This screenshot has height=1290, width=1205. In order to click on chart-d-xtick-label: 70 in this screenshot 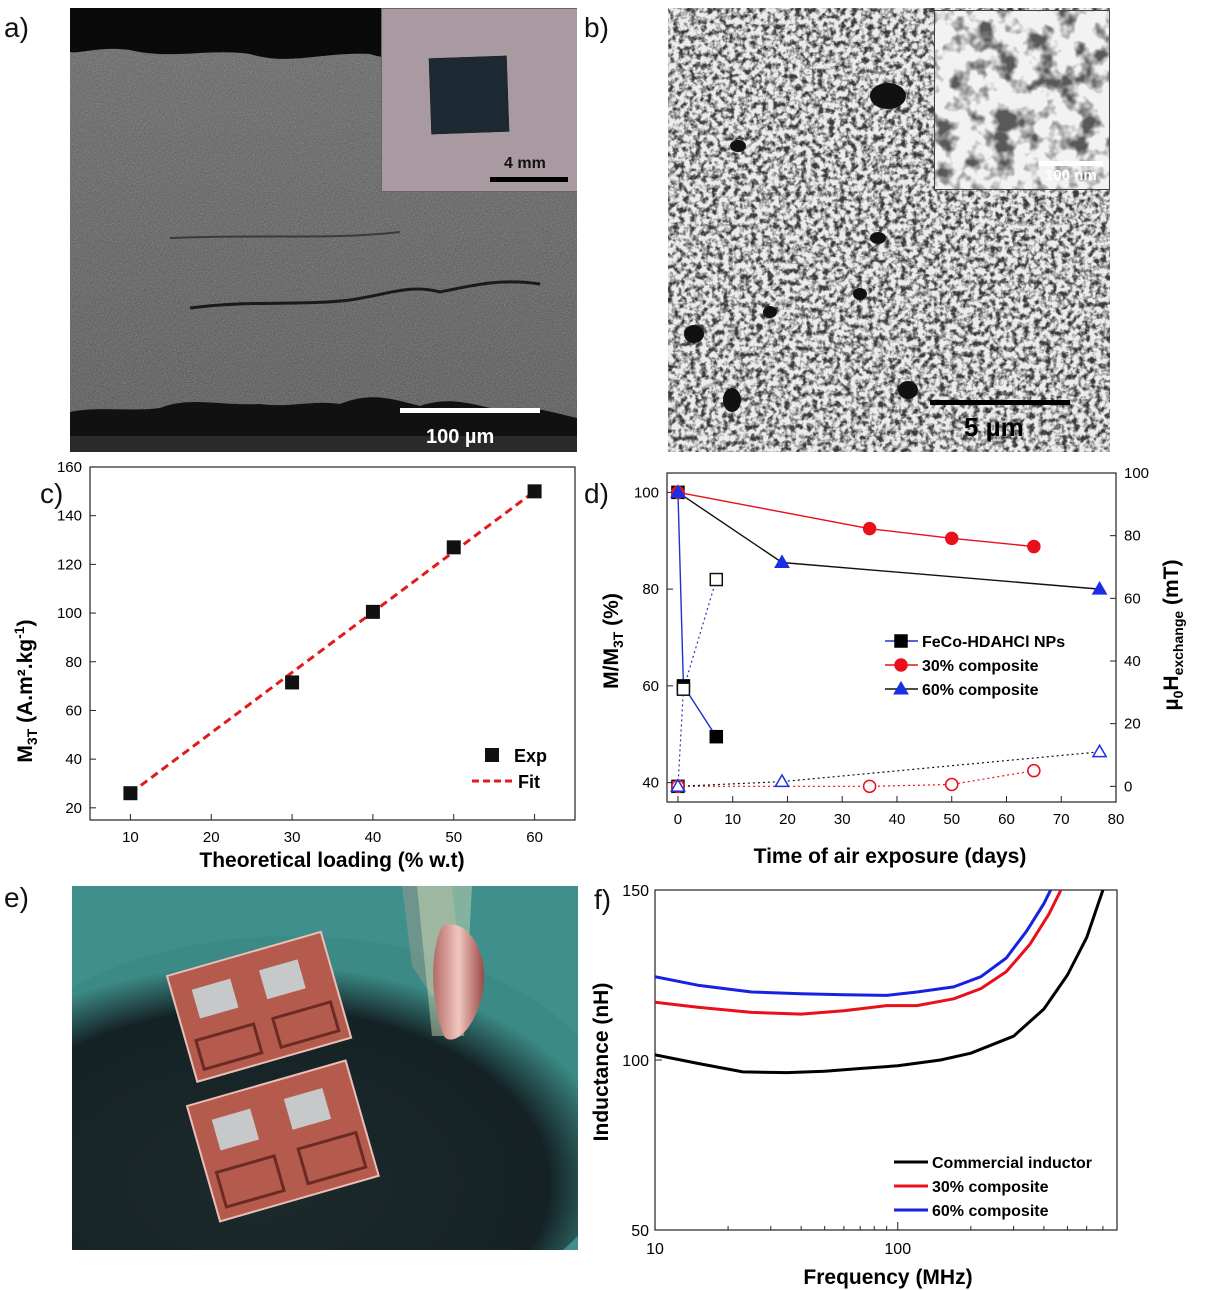, I will do `click(1061, 819)`.